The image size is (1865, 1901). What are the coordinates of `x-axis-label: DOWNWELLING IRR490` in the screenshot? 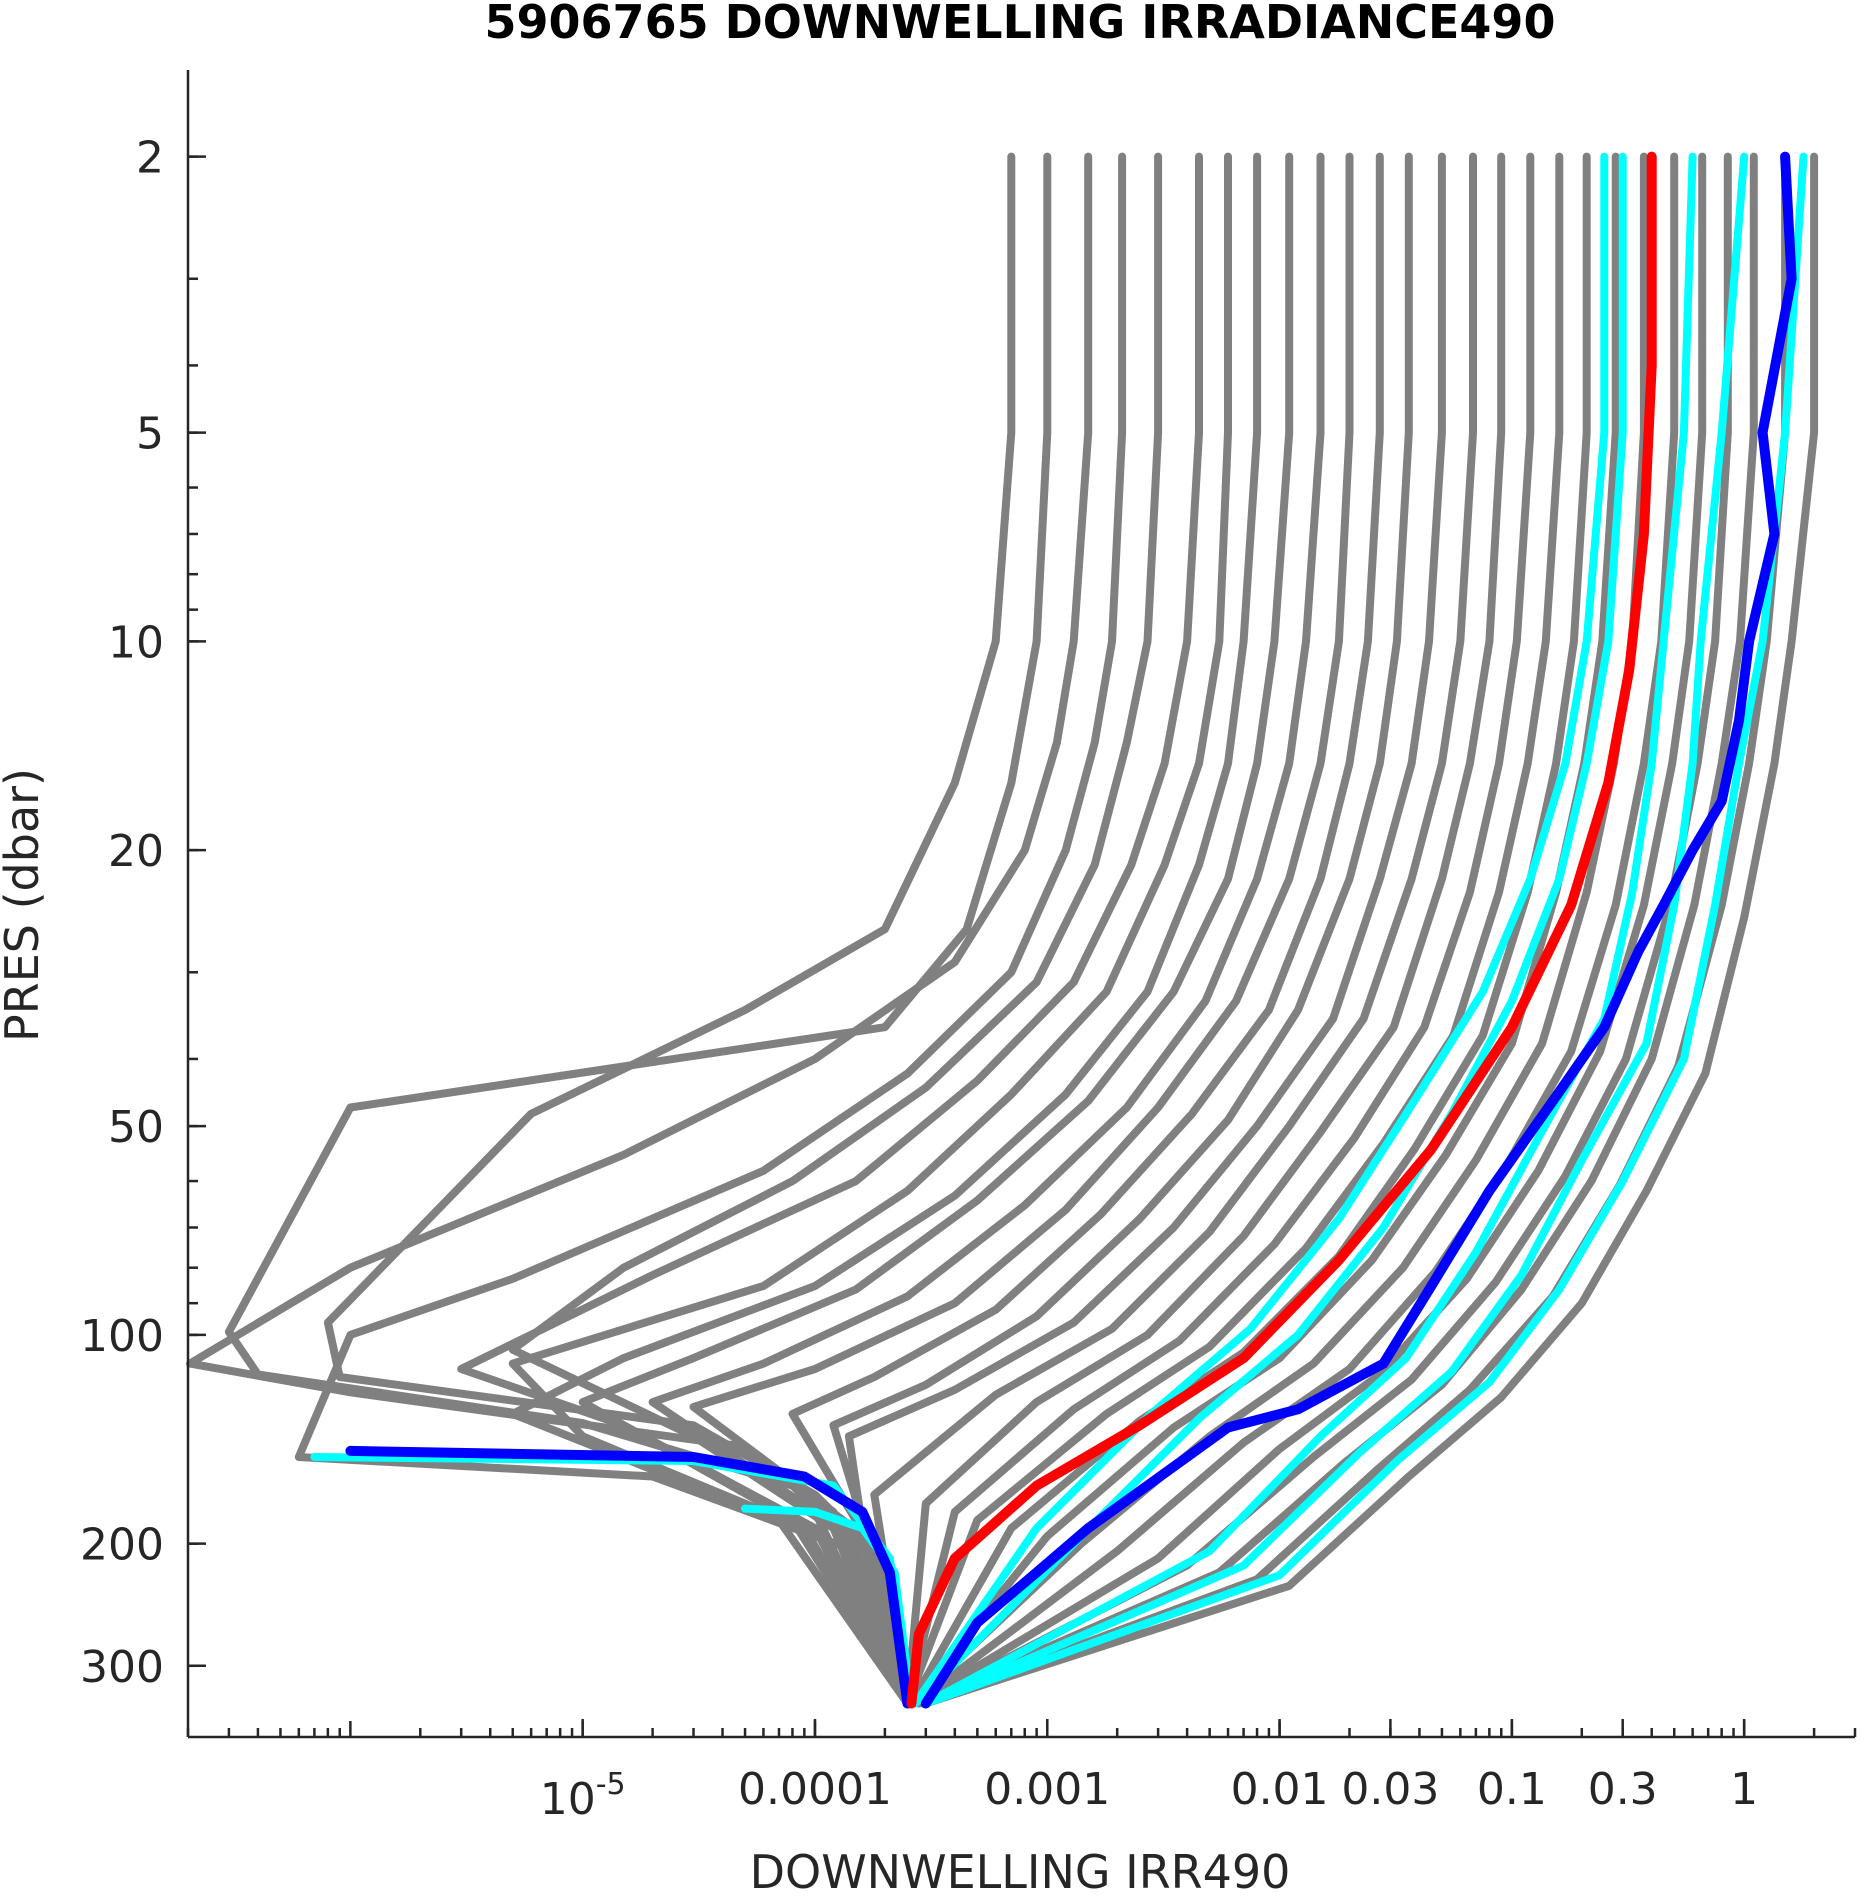 It's located at (1020, 1870).